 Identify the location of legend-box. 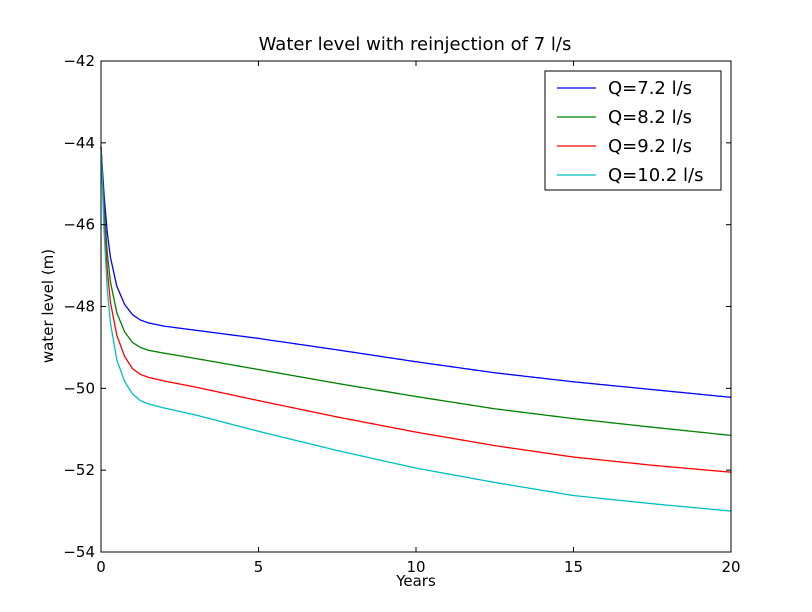
(633, 130).